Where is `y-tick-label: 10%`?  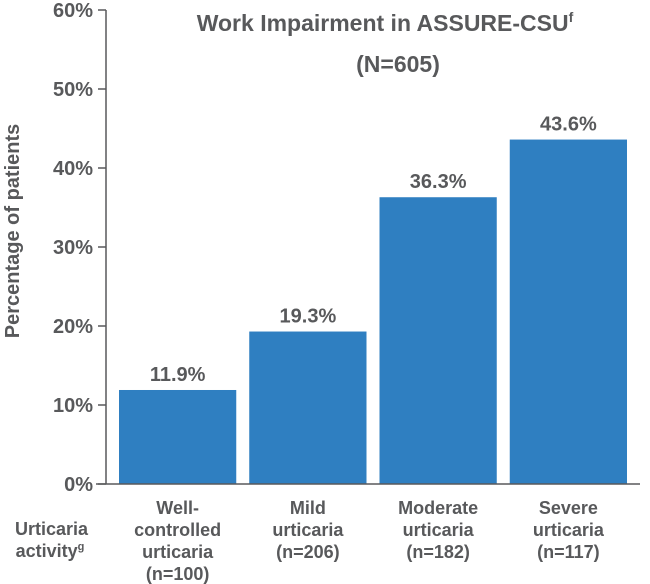
y-tick-label: 10% is located at coordinates (73, 406).